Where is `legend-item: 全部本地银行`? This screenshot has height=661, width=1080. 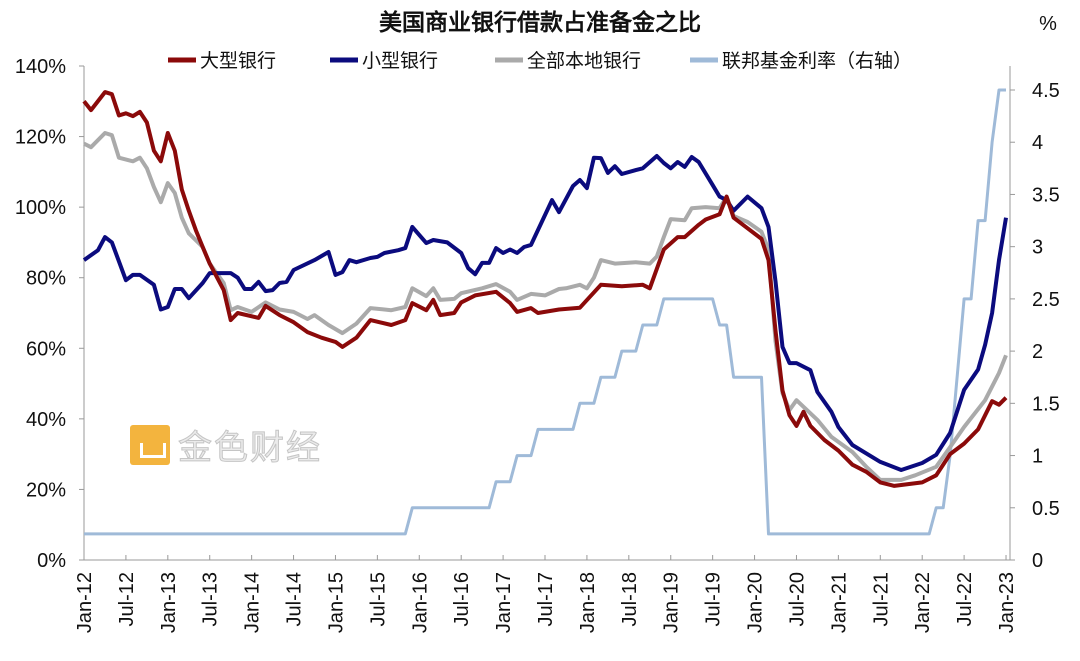
legend-item: 全部本地银行 is located at coordinates (568, 61).